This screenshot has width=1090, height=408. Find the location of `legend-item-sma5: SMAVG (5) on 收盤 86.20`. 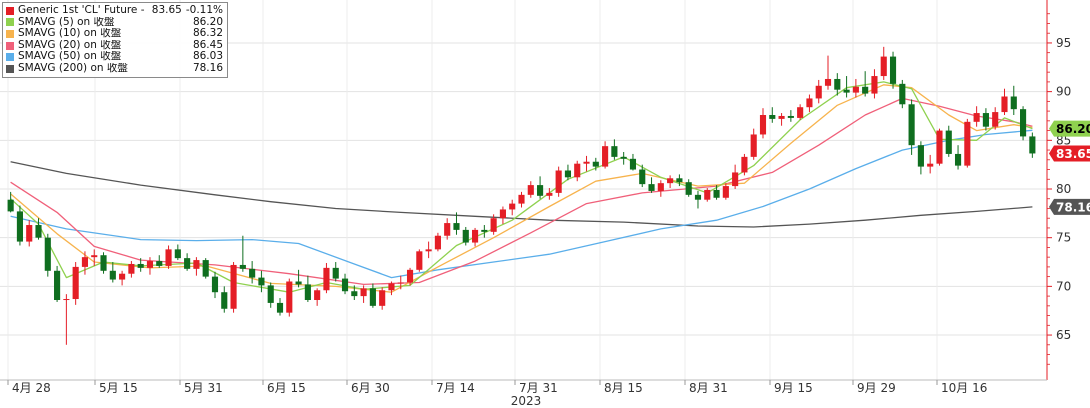

legend-item-sma5: SMAVG (5) on 收盤 86.20 is located at coordinates (114, 22).